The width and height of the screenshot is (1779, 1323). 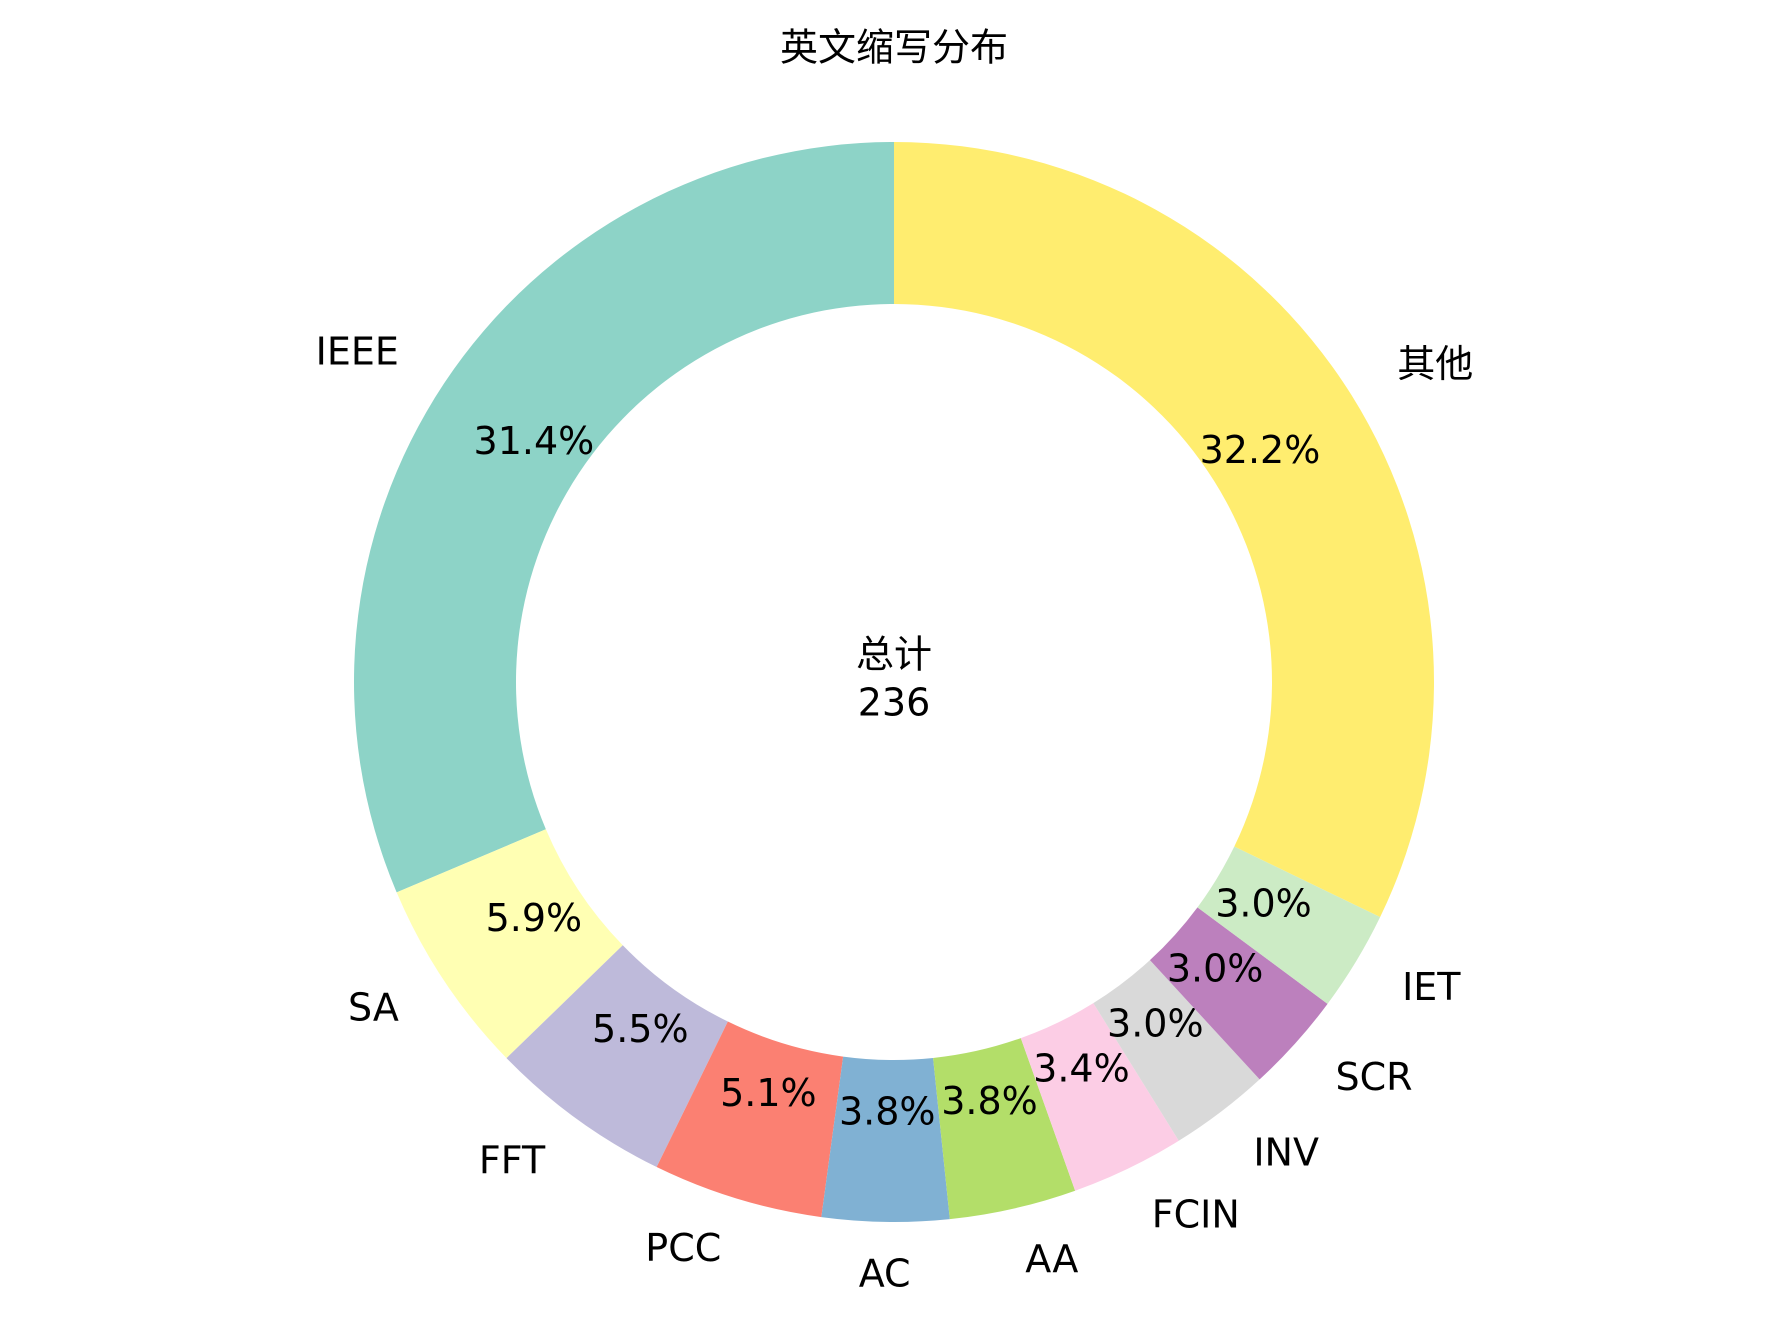 I want to click on chart-title: 英文缩写分布, so click(x=894, y=48).